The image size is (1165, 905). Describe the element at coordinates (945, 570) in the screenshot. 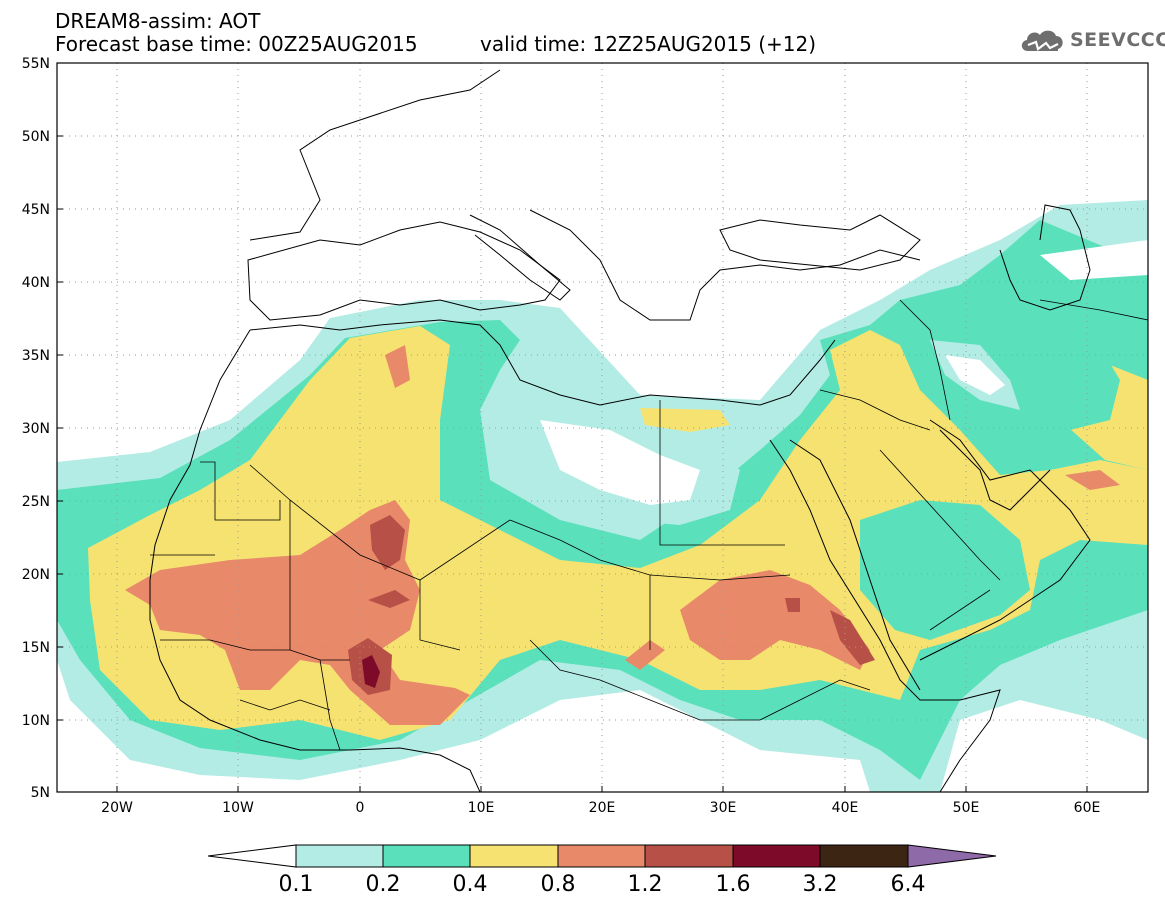

I see `aot-band-0.2-arabia` at that location.